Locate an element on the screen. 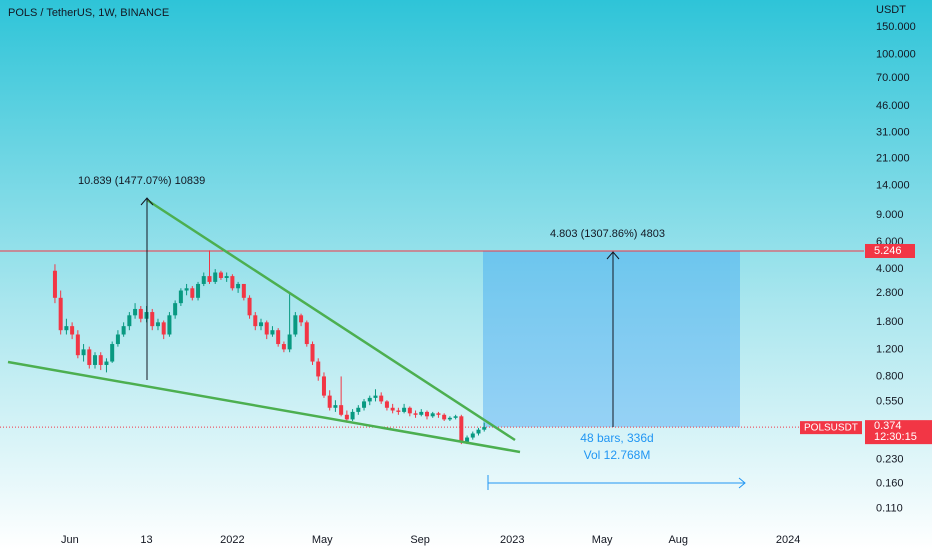  y-tick-label: 9.000 is located at coordinates (890, 215).